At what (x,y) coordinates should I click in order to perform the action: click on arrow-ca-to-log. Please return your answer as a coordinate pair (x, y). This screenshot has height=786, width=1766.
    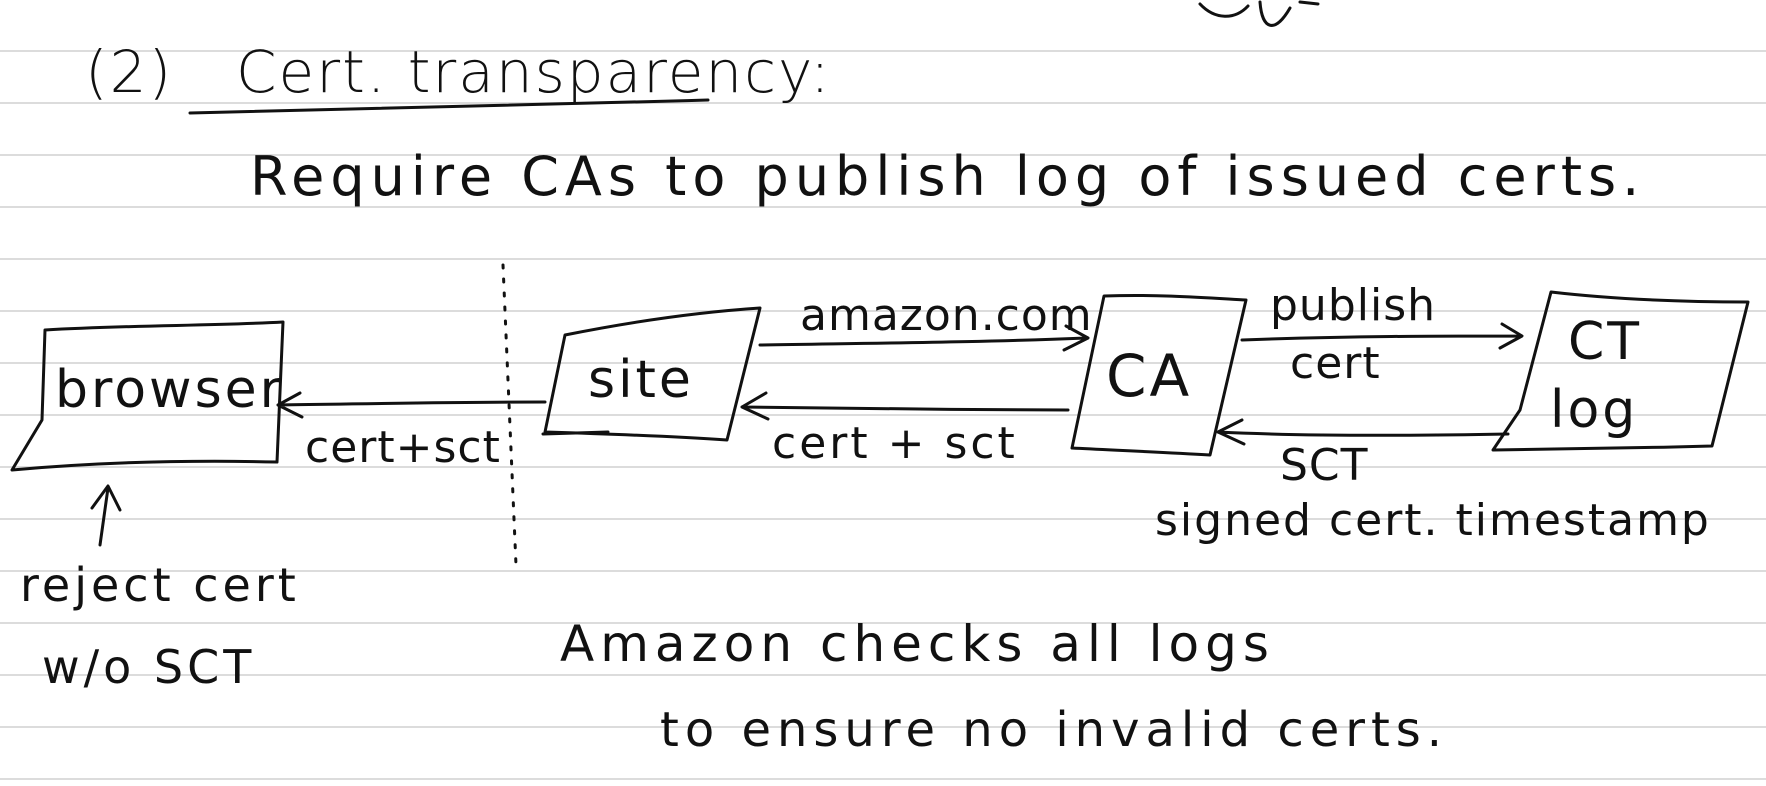
    Looking at the image, I should click on (1382, 336).